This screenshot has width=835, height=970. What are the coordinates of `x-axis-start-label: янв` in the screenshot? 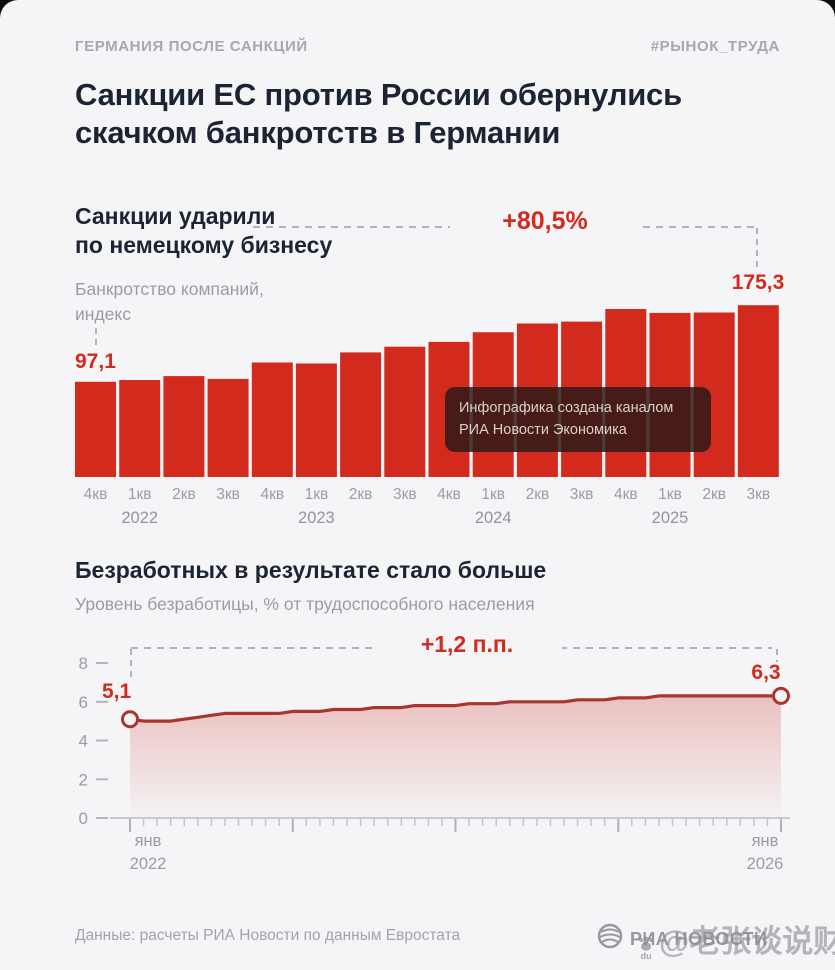 It's located at (148, 841).